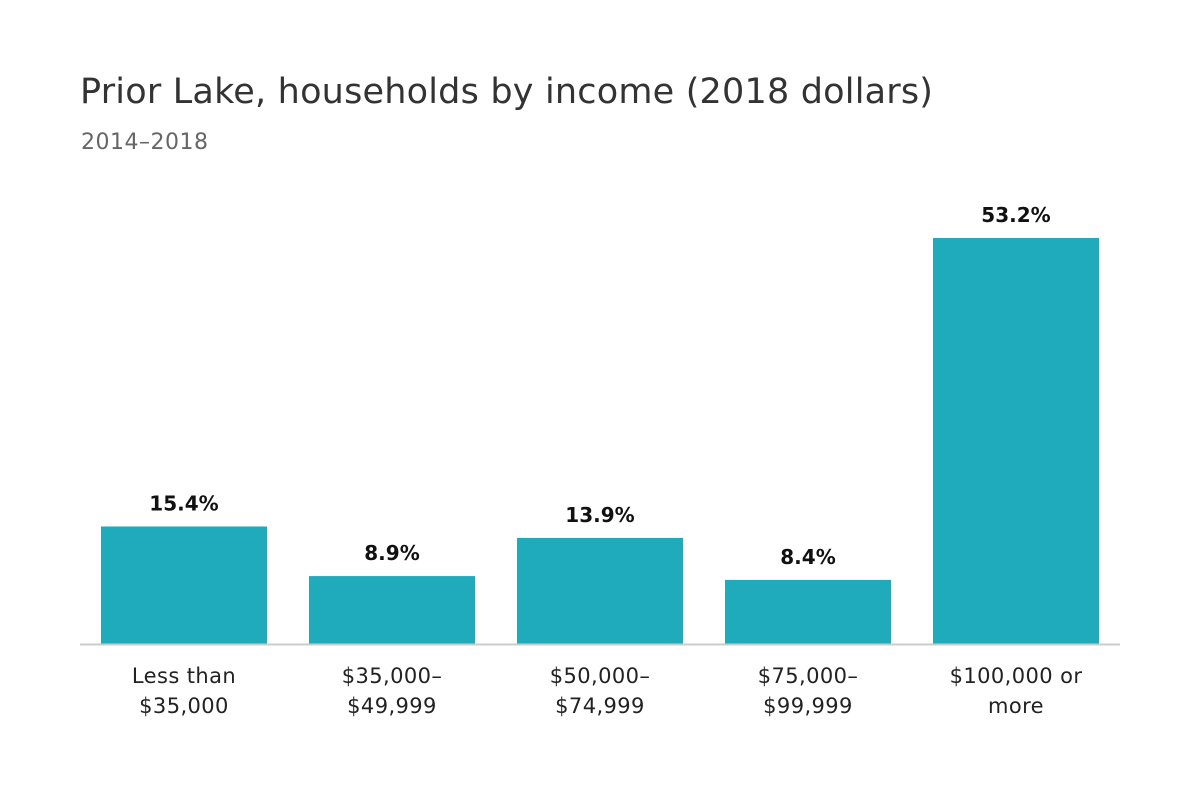 The height and width of the screenshot is (800, 1200). Describe the element at coordinates (145, 142) in the screenshot. I see `chart-subtitle: 2014–2018` at that location.